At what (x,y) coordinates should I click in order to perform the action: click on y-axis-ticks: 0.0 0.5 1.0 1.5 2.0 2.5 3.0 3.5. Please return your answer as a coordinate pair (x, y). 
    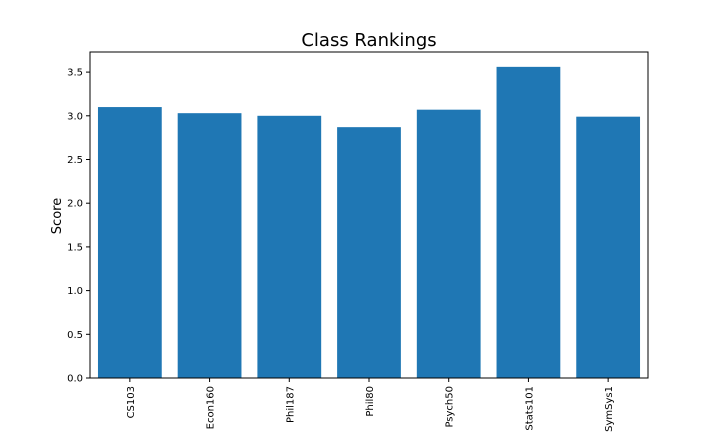
    Looking at the image, I should click on (78, 226).